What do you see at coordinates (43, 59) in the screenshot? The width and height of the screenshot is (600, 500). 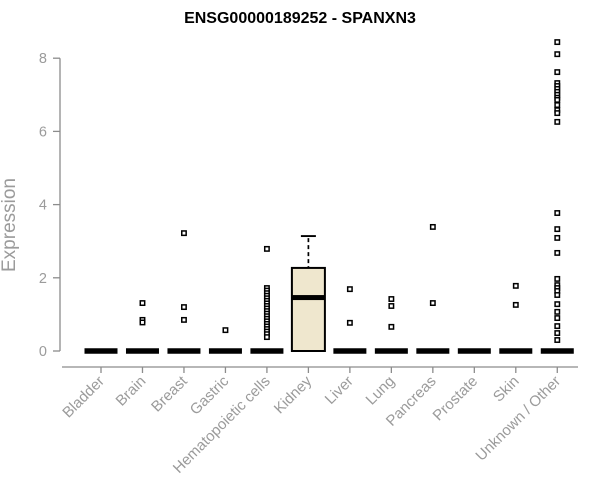 I see `y-tick-label: 8` at bounding box center [43, 59].